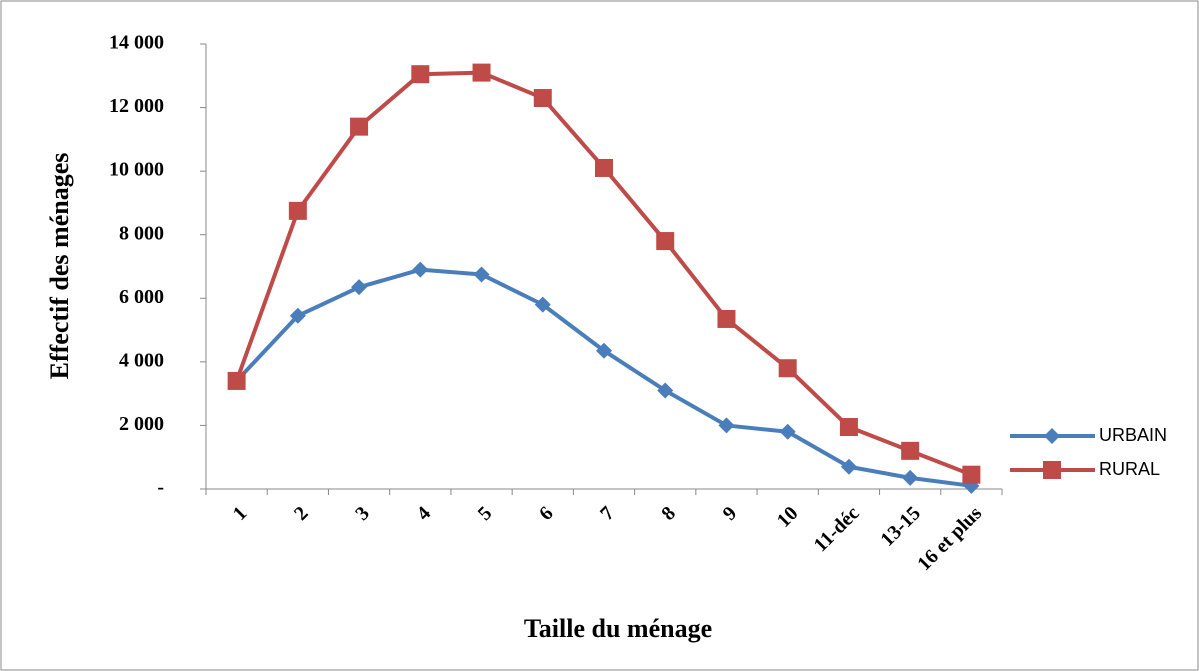 The width and height of the screenshot is (1199, 671). Describe the element at coordinates (141, 360) in the screenshot. I see `y-tick-label: 4 000` at that location.